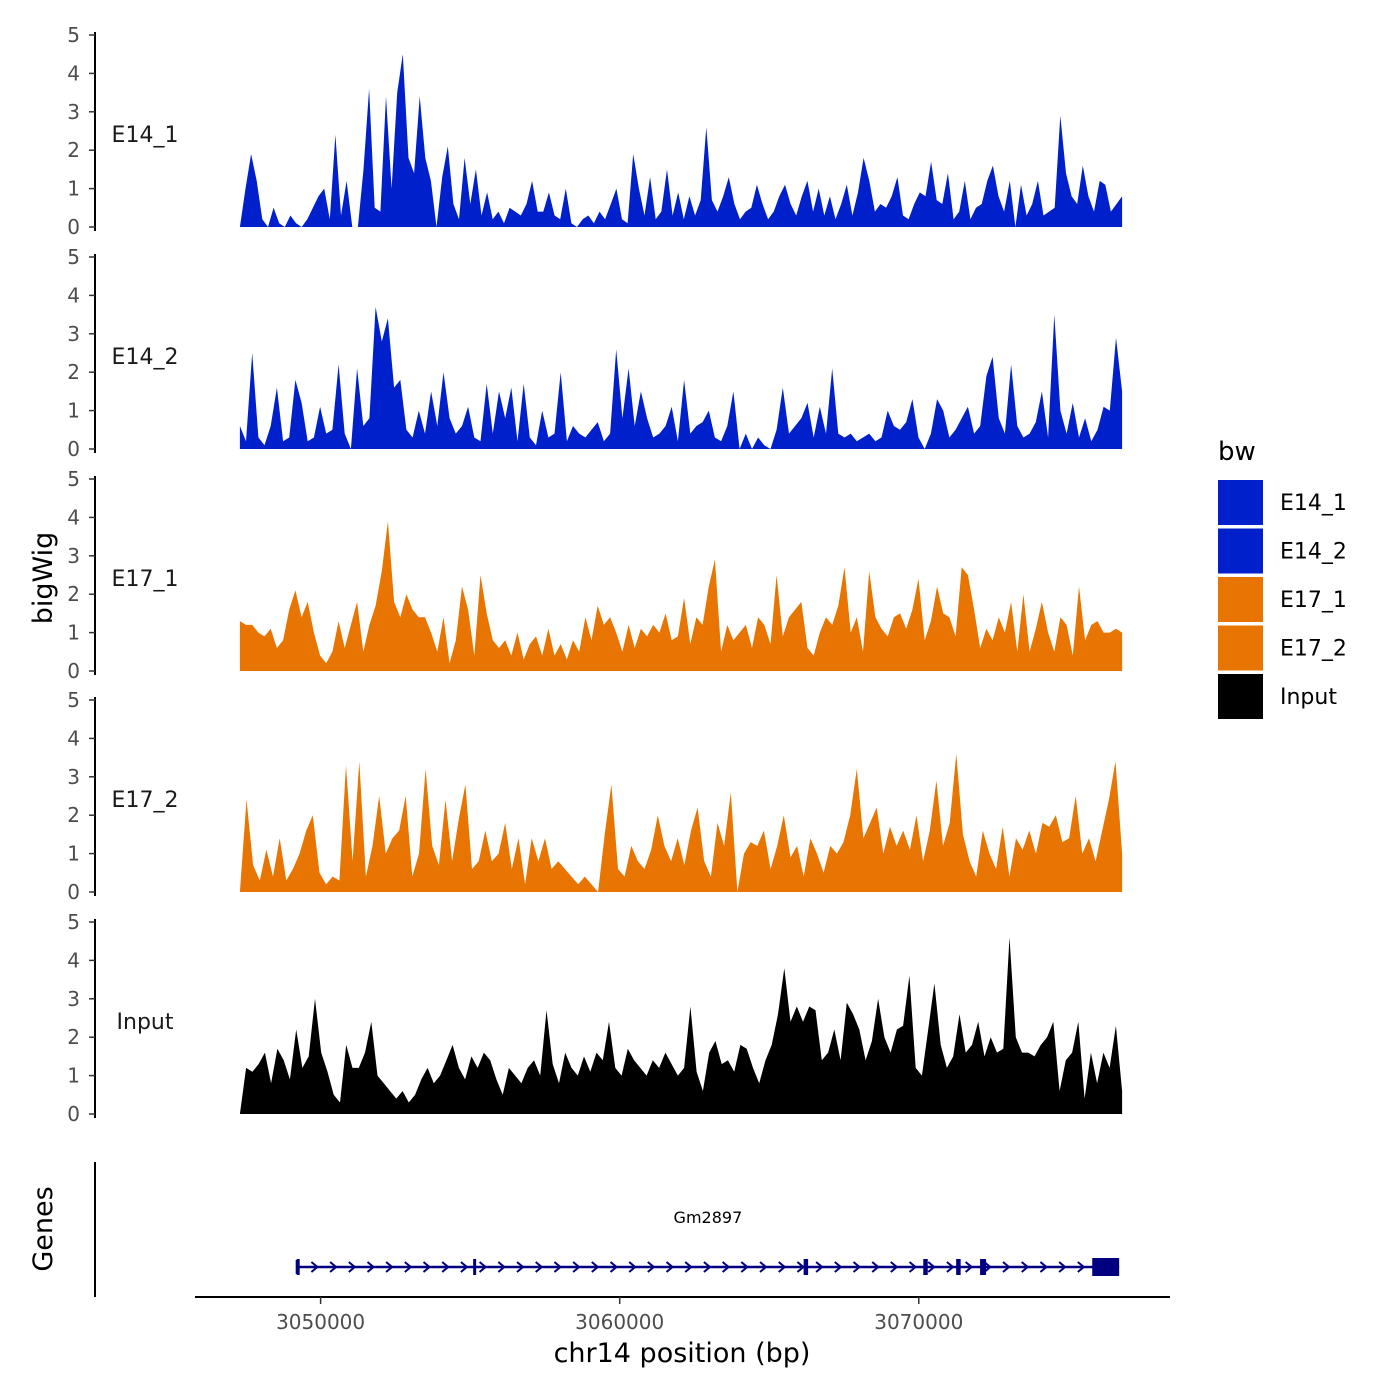  Describe the element at coordinates (619, 1322) in the screenshot. I see `x-tick-label: 3060000` at that location.